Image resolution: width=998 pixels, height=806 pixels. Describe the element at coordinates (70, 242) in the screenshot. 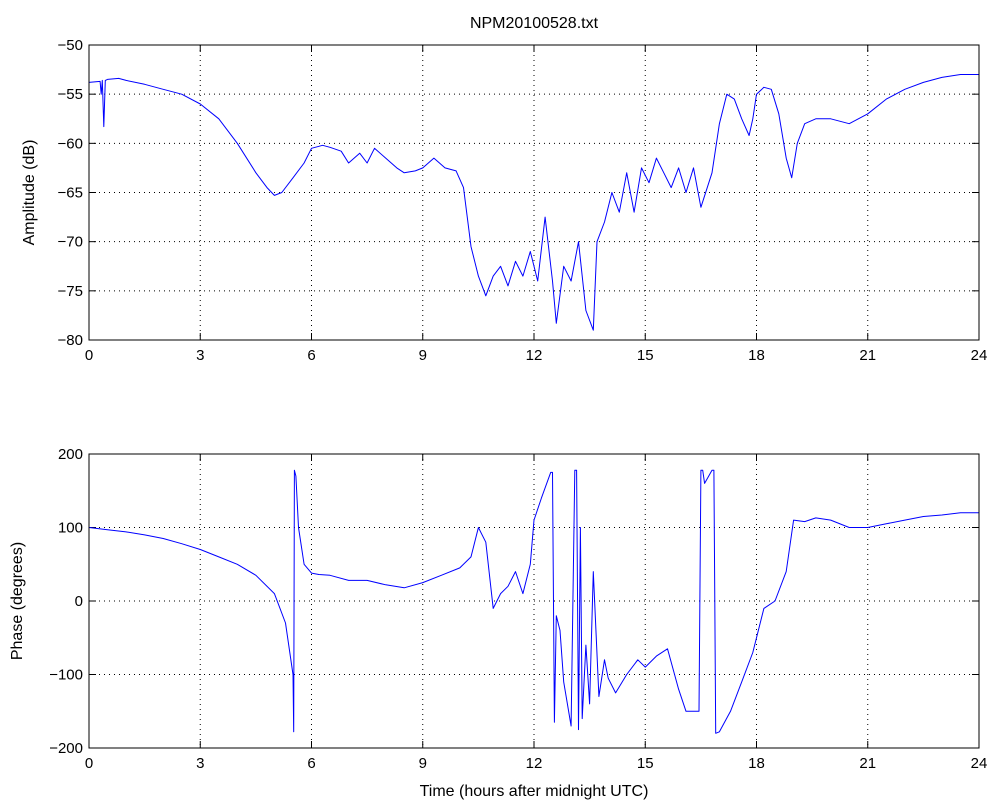

I see `amplitude-y-tick-label: −70` at that location.